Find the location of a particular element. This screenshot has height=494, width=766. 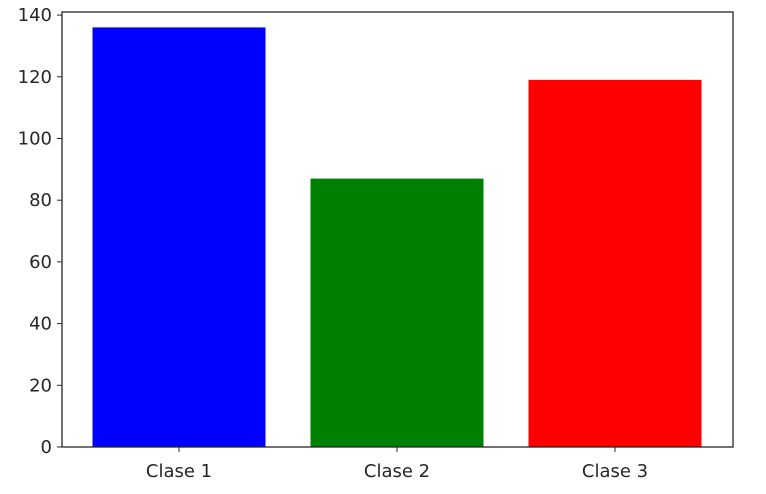

y-tick-label: 140 is located at coordinates (35, 15).